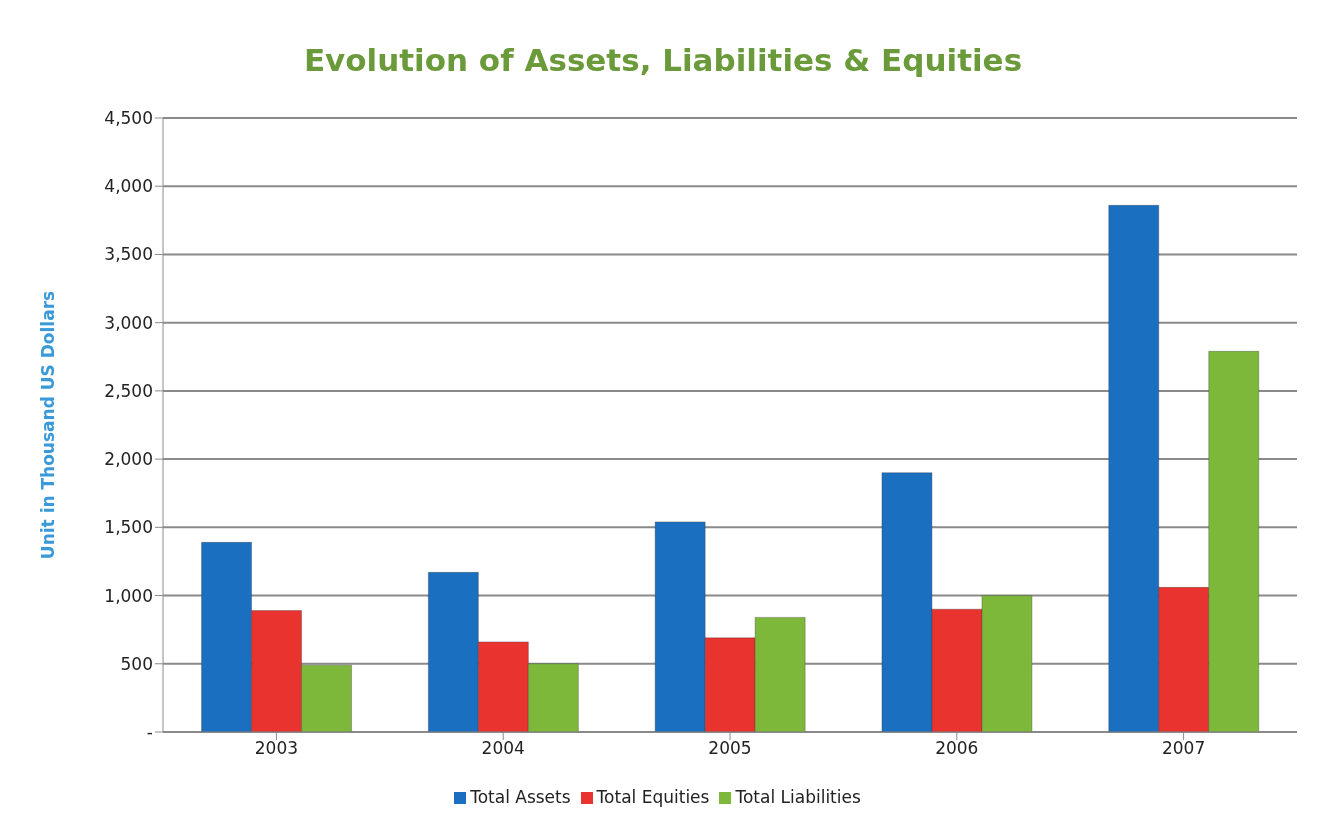  What do you see at coordinates (128, 595) in the screenshot?
I see `y-tick-label: 1,000` at bounding box center [128, 595].